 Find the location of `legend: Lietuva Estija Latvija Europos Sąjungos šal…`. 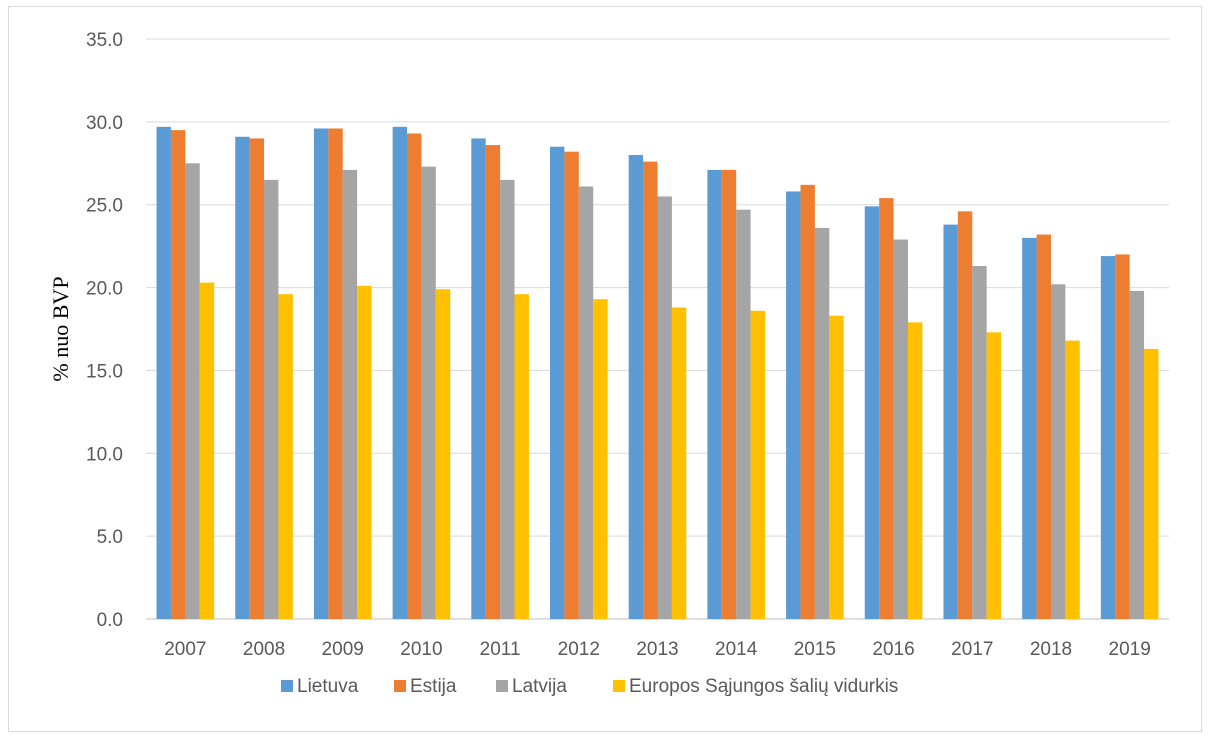

legend: Lietuva Estija Latvija Europos Sąjungos šal… is located at coordinates (589, 686).